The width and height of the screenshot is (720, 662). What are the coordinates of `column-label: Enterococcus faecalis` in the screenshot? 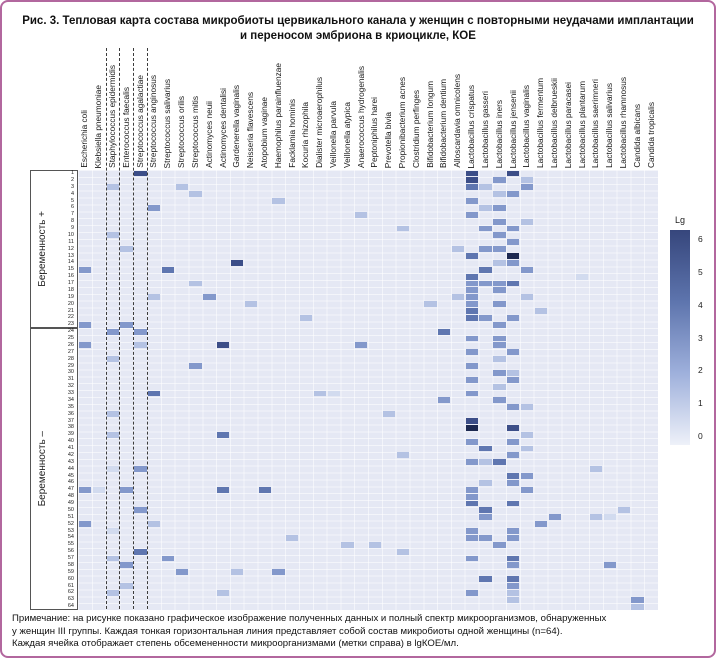 It's located at (125, 127).